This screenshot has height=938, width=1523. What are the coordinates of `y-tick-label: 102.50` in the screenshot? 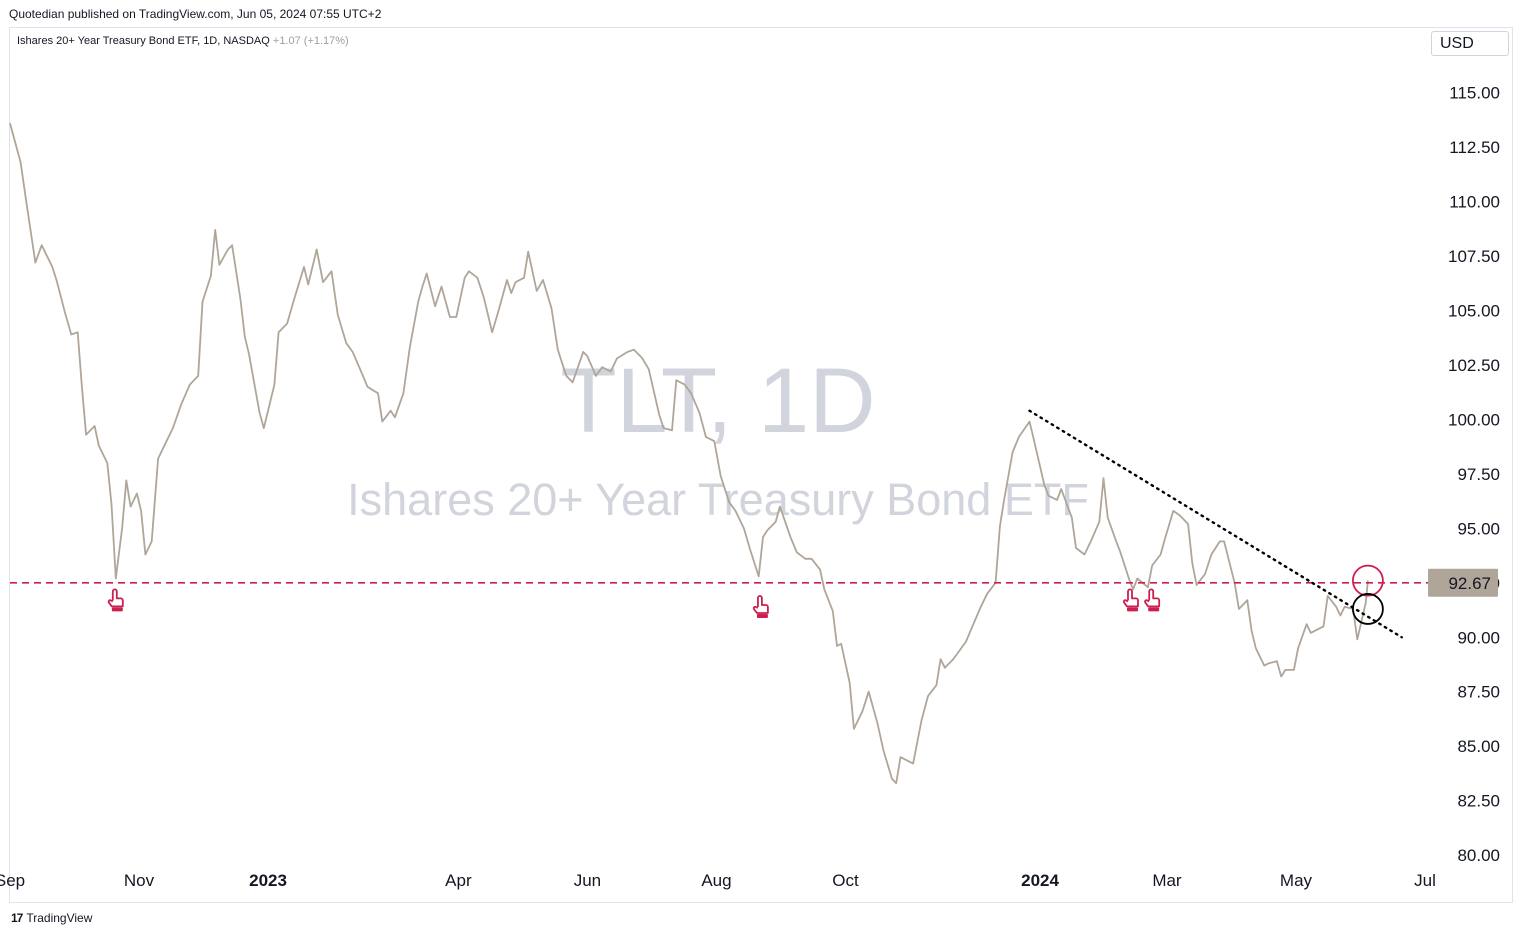 It's located at (1474, 365).